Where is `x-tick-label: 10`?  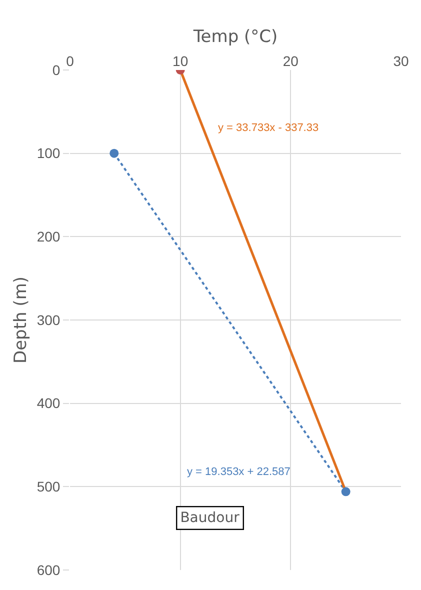 x-tick-label: 10 is located at coordinates (180, 61).